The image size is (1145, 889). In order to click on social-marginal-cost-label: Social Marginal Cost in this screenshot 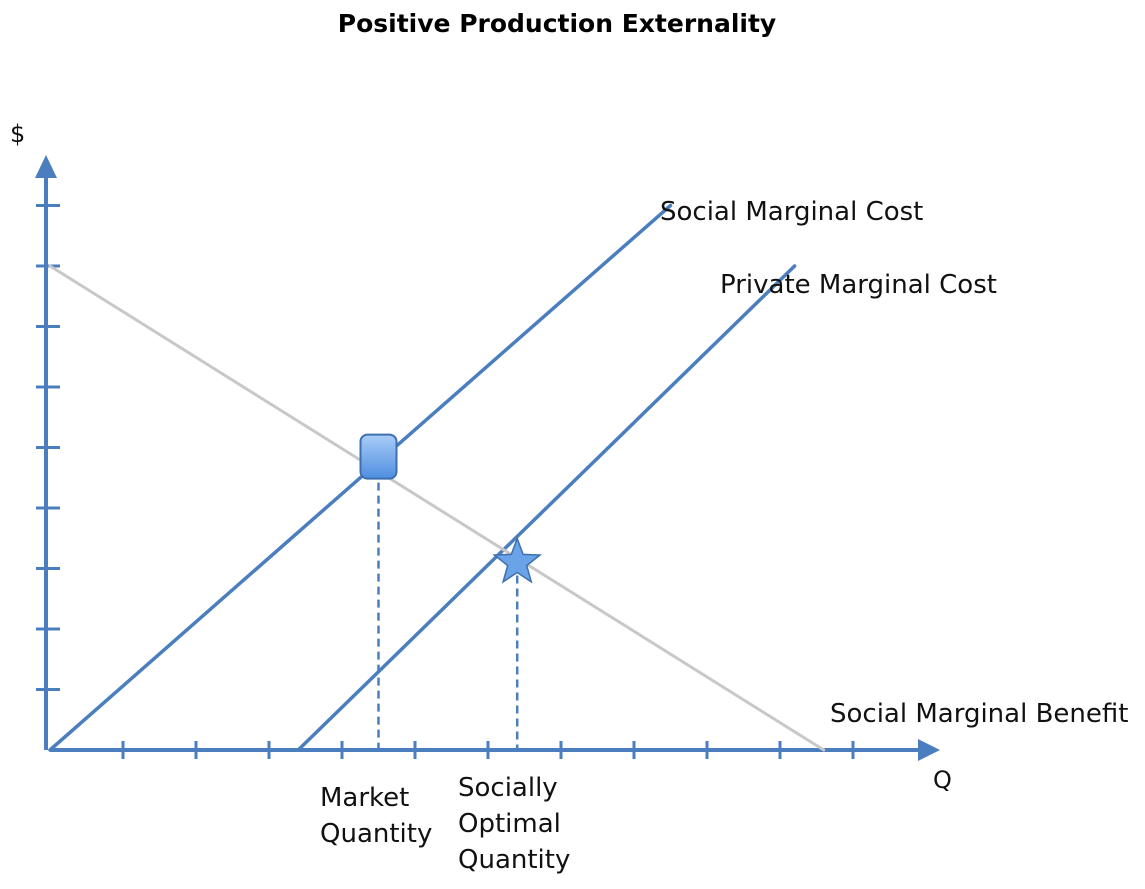, I will do `click(791, 212)`.